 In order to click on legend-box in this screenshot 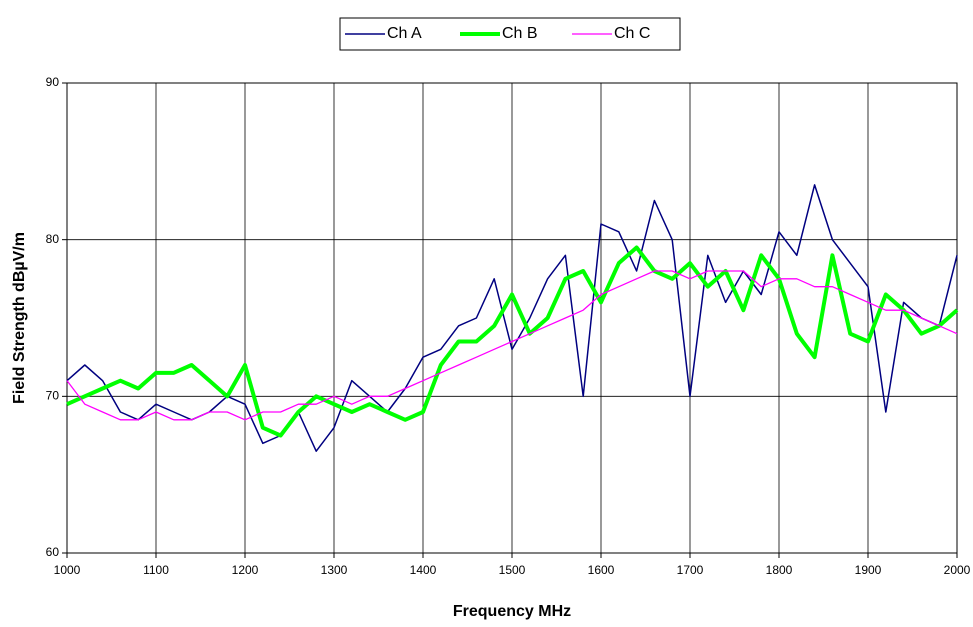, I will do `click(510, 34)`.